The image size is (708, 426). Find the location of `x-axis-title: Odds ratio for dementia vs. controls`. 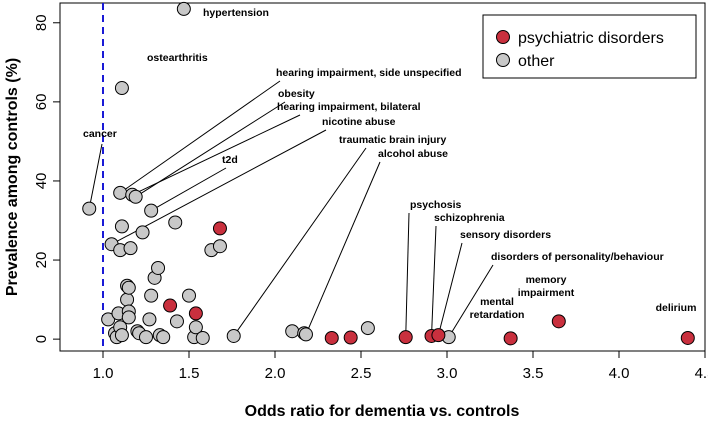

x-axis-title: Odds ratio for dementia vs. controls is located at coordinates (382, 411).